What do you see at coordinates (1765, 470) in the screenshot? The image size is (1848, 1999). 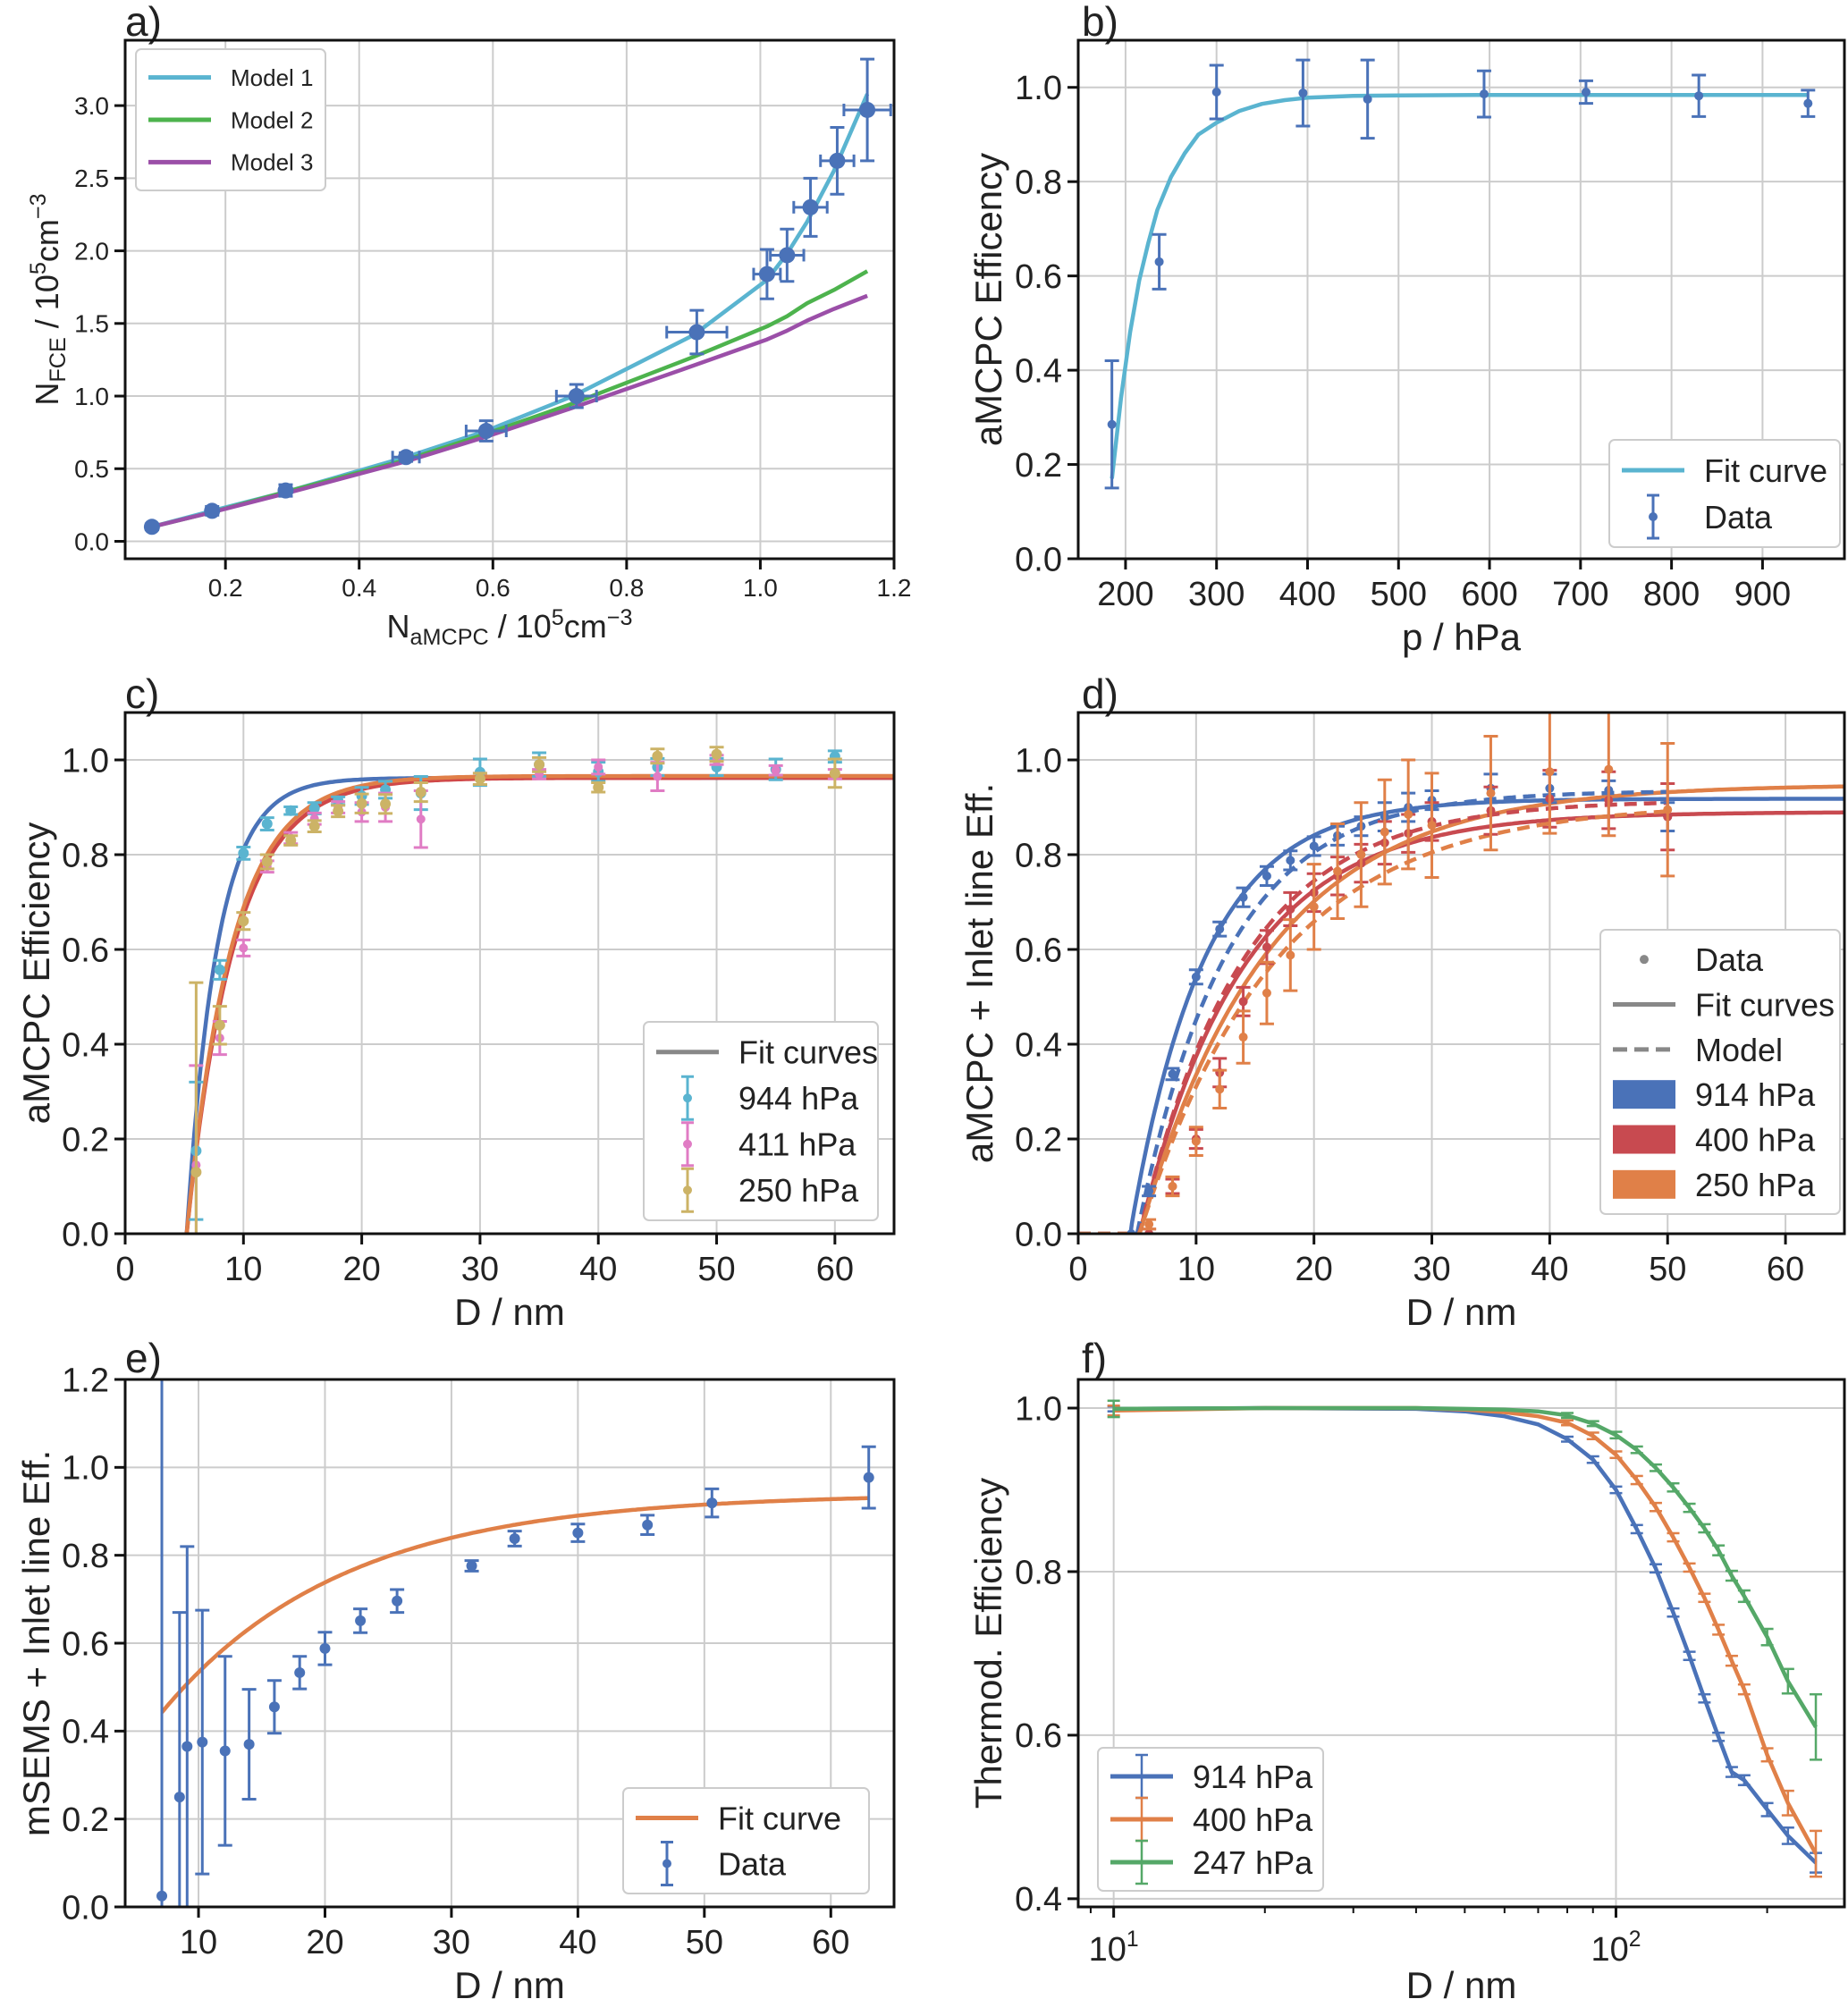 I see `legend-label: Fit curve` at bounding box center [1765, 470].